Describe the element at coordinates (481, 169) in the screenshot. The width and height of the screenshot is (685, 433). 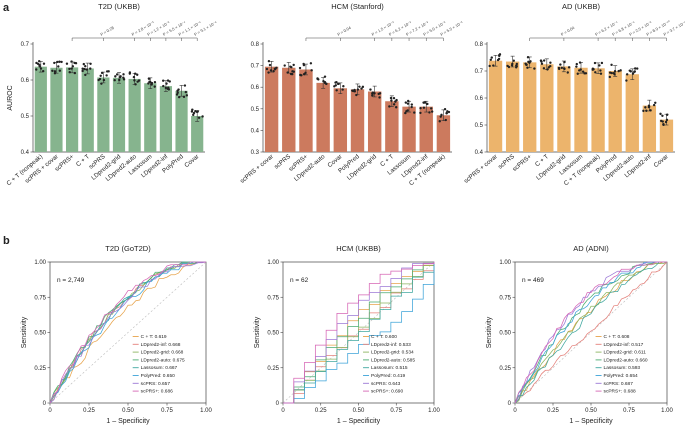
I see `category-label: scPRS + covar` at that location.